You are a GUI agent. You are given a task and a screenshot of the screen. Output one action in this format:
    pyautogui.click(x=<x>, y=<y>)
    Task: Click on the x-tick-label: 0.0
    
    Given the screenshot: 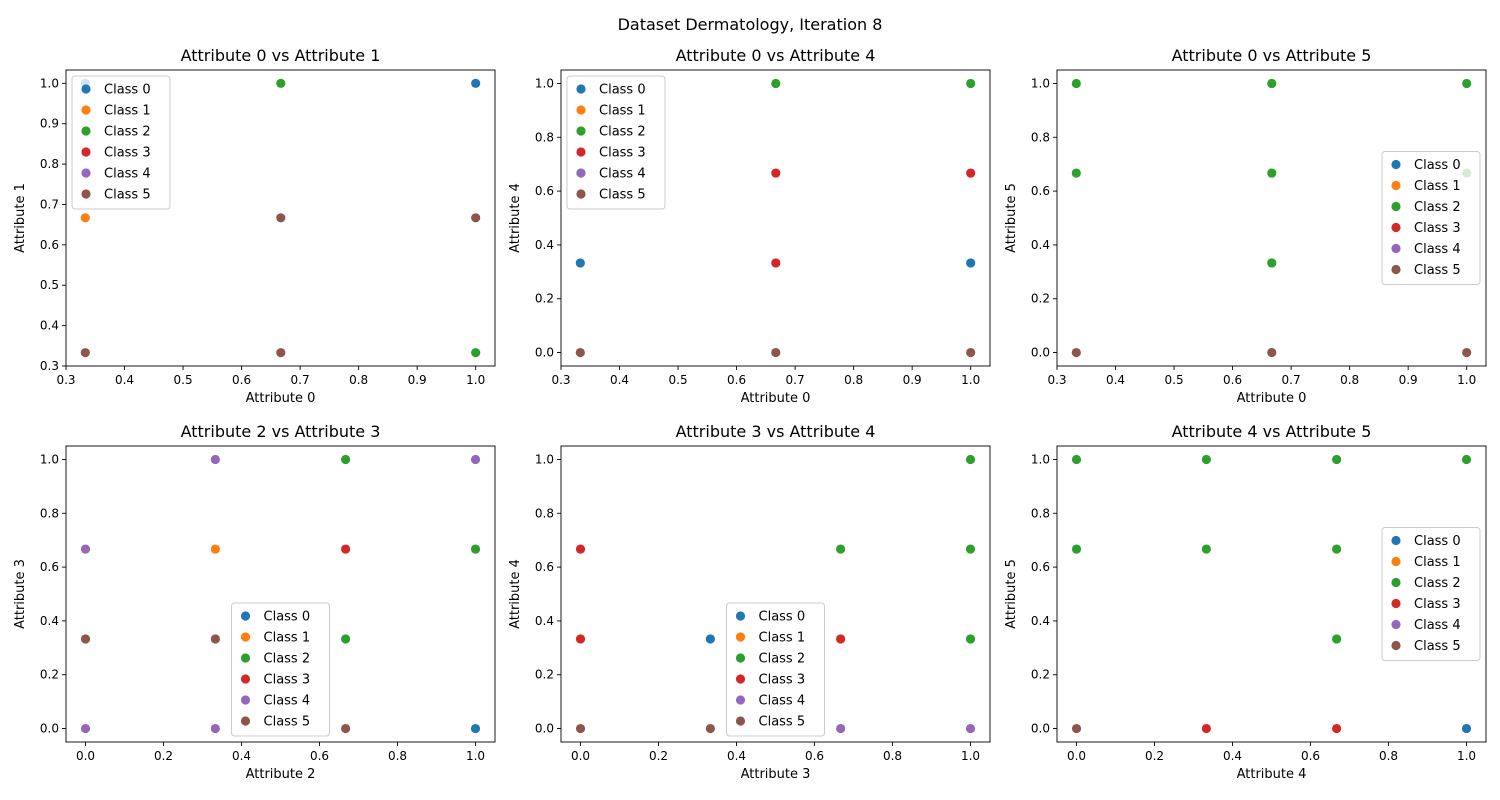 What is the action you would take?
    pyautogui.click(x=85, y=756)
    